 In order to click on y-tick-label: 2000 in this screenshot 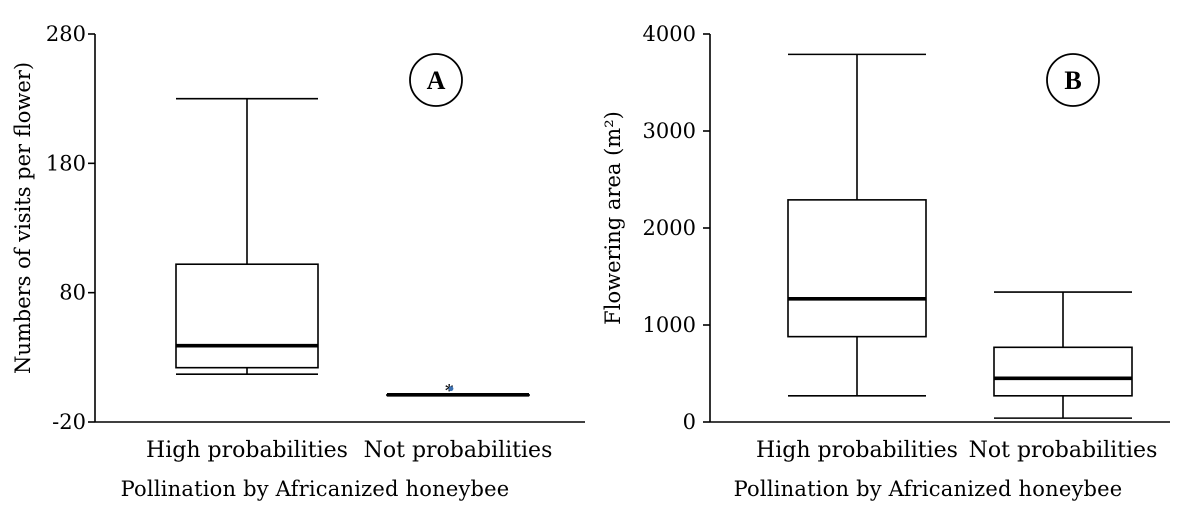, I will do `click(669, 228)`.